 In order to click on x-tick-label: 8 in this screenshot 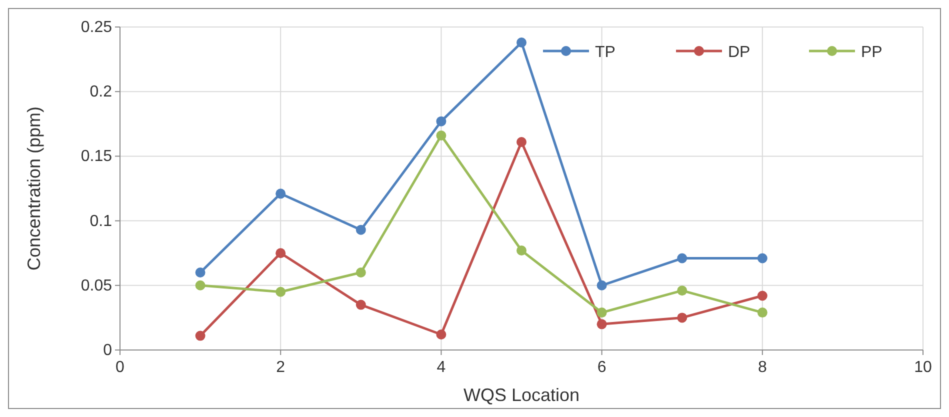, I will do `click(762, 367)`.